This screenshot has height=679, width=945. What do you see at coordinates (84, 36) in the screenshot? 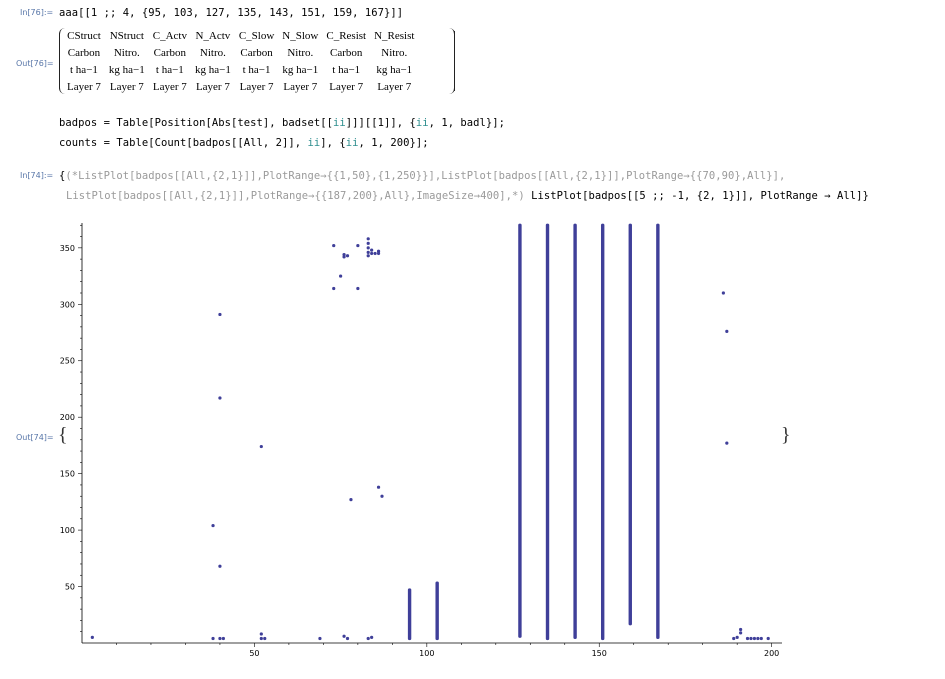
I see `matrix-cell: CStruct` at bounding box center [84, 36].